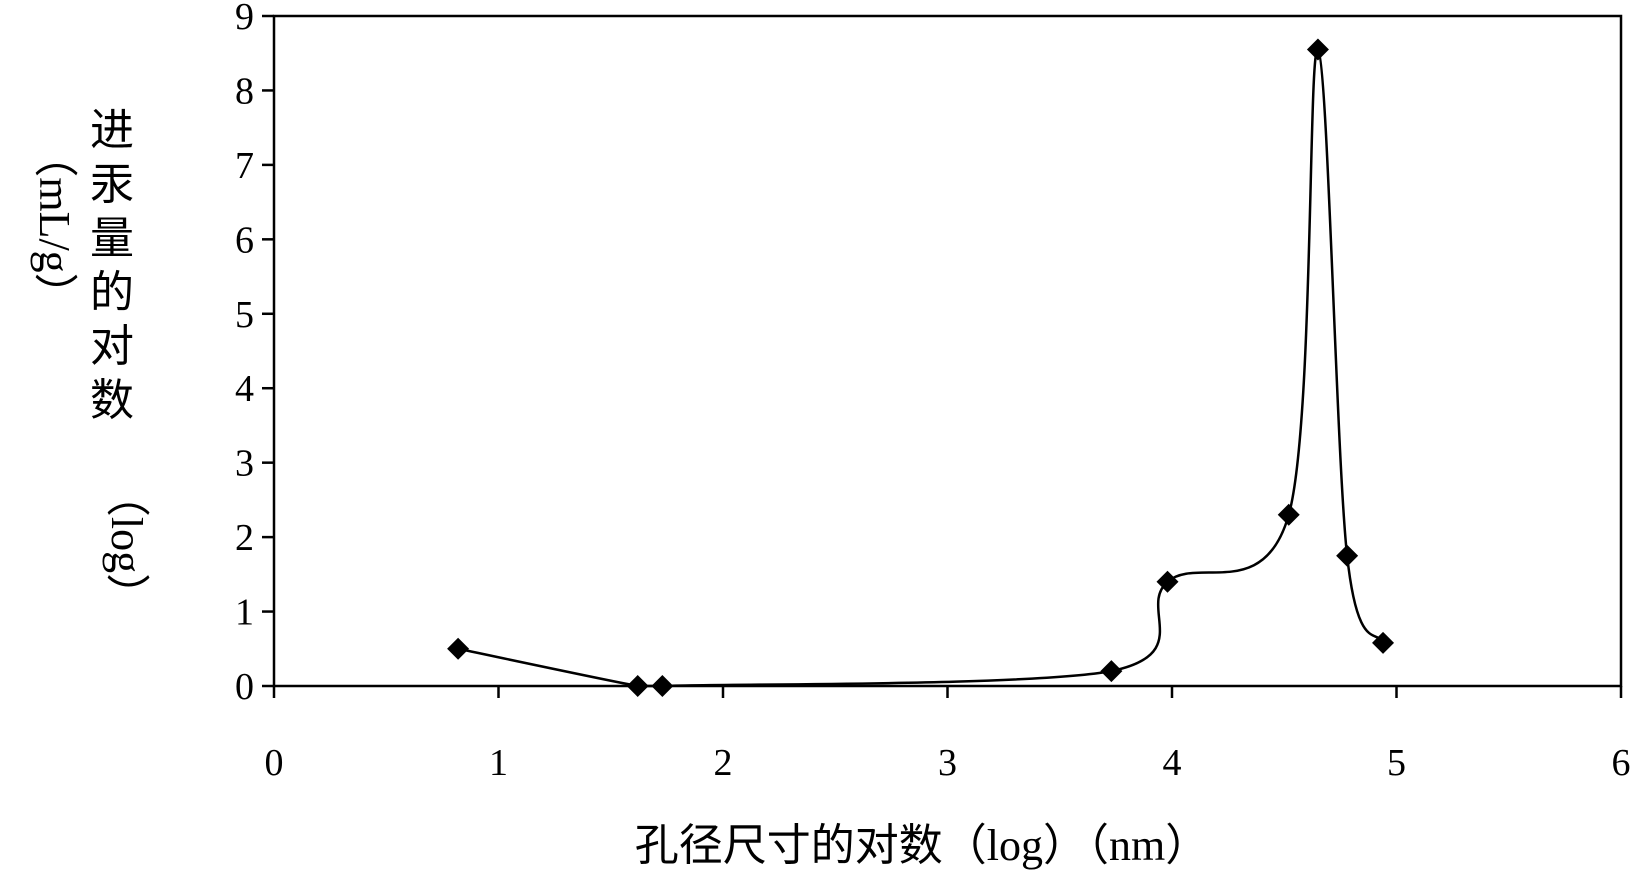 The width and height of the screenshot is (1633, 879). What do you see at coordinates (1396, 763) in the screenshot?
I see `x-tick-label: 5` at bounding box center [1396, 763].